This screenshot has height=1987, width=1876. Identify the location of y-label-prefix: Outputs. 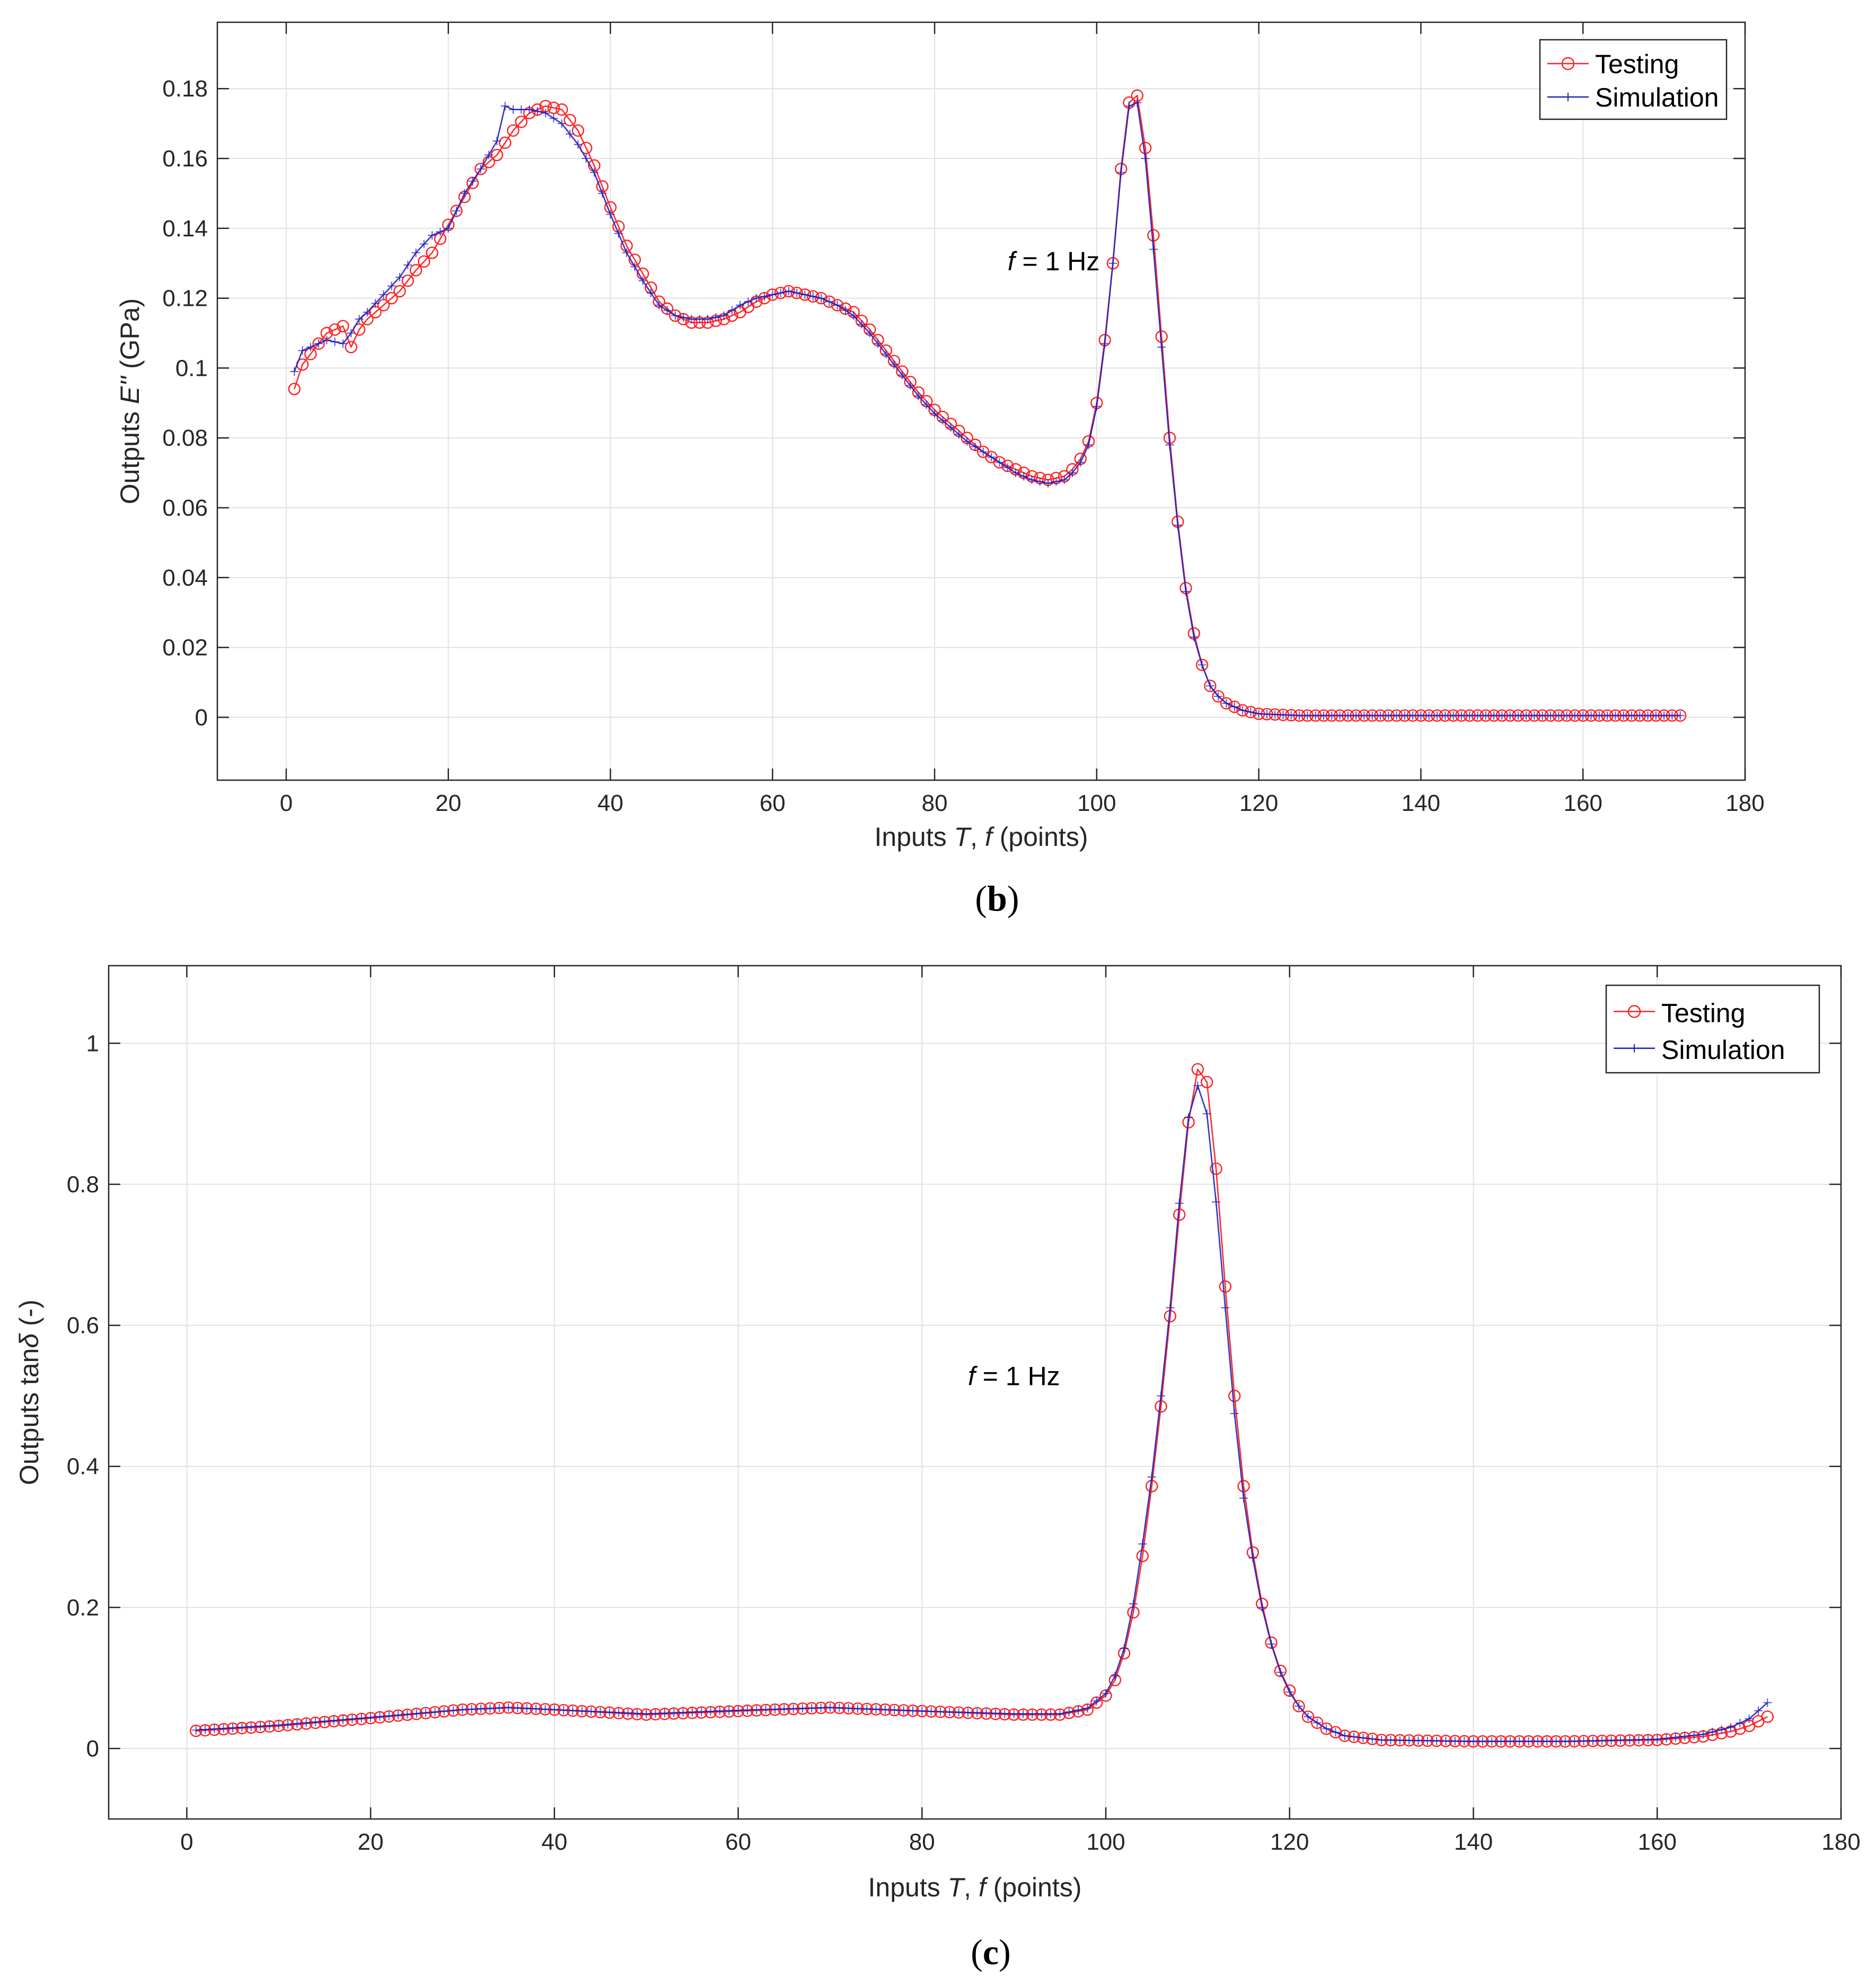
(130, 454).